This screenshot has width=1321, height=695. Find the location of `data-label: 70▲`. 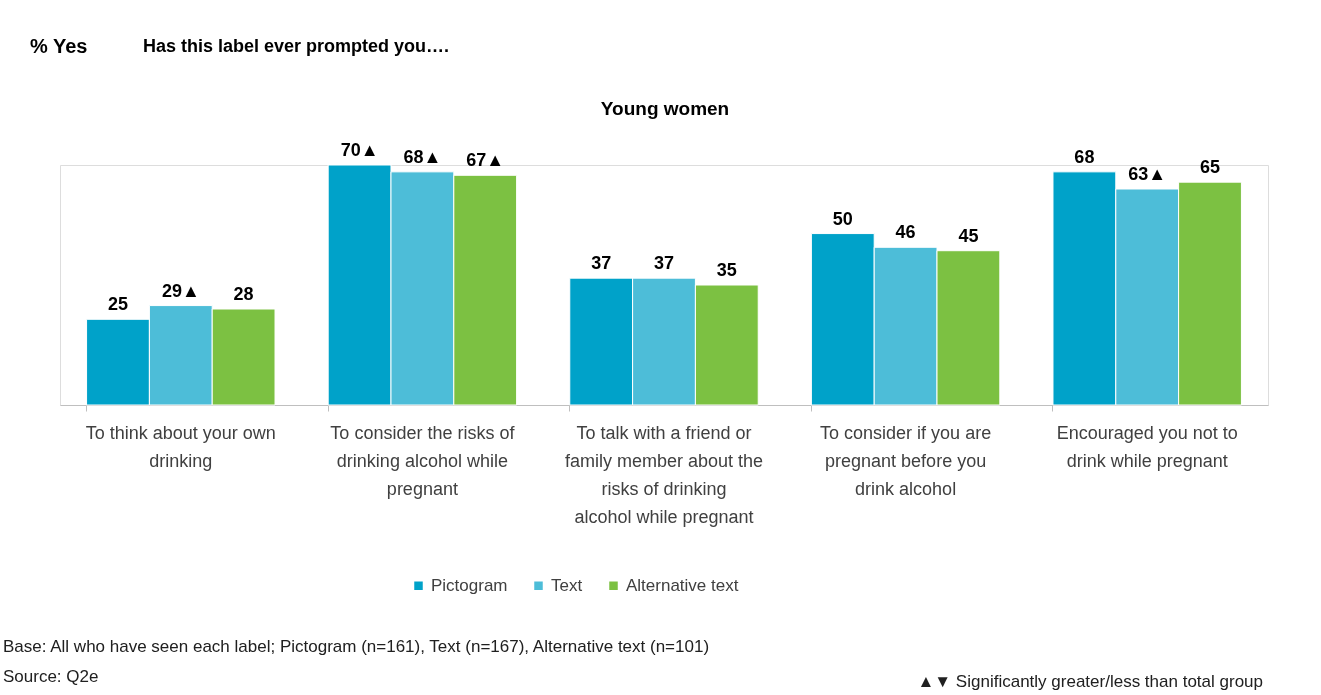

data-label: 70▲ is located at coordinates (359, 150).